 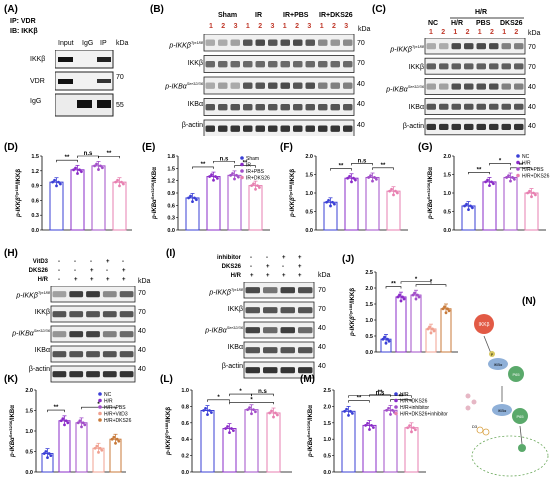 I want to click on legend-label: IR+DKS26, so click(x=258, y=178).